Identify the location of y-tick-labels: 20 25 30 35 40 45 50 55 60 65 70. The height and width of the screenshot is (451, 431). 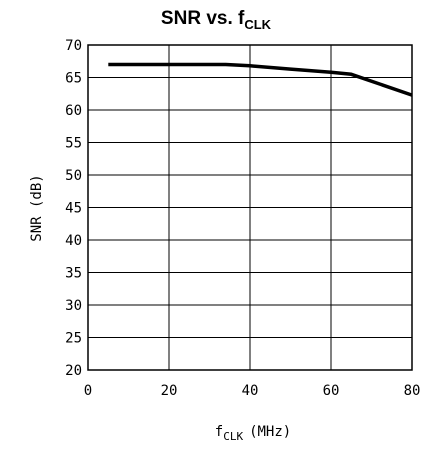
(73, 208).